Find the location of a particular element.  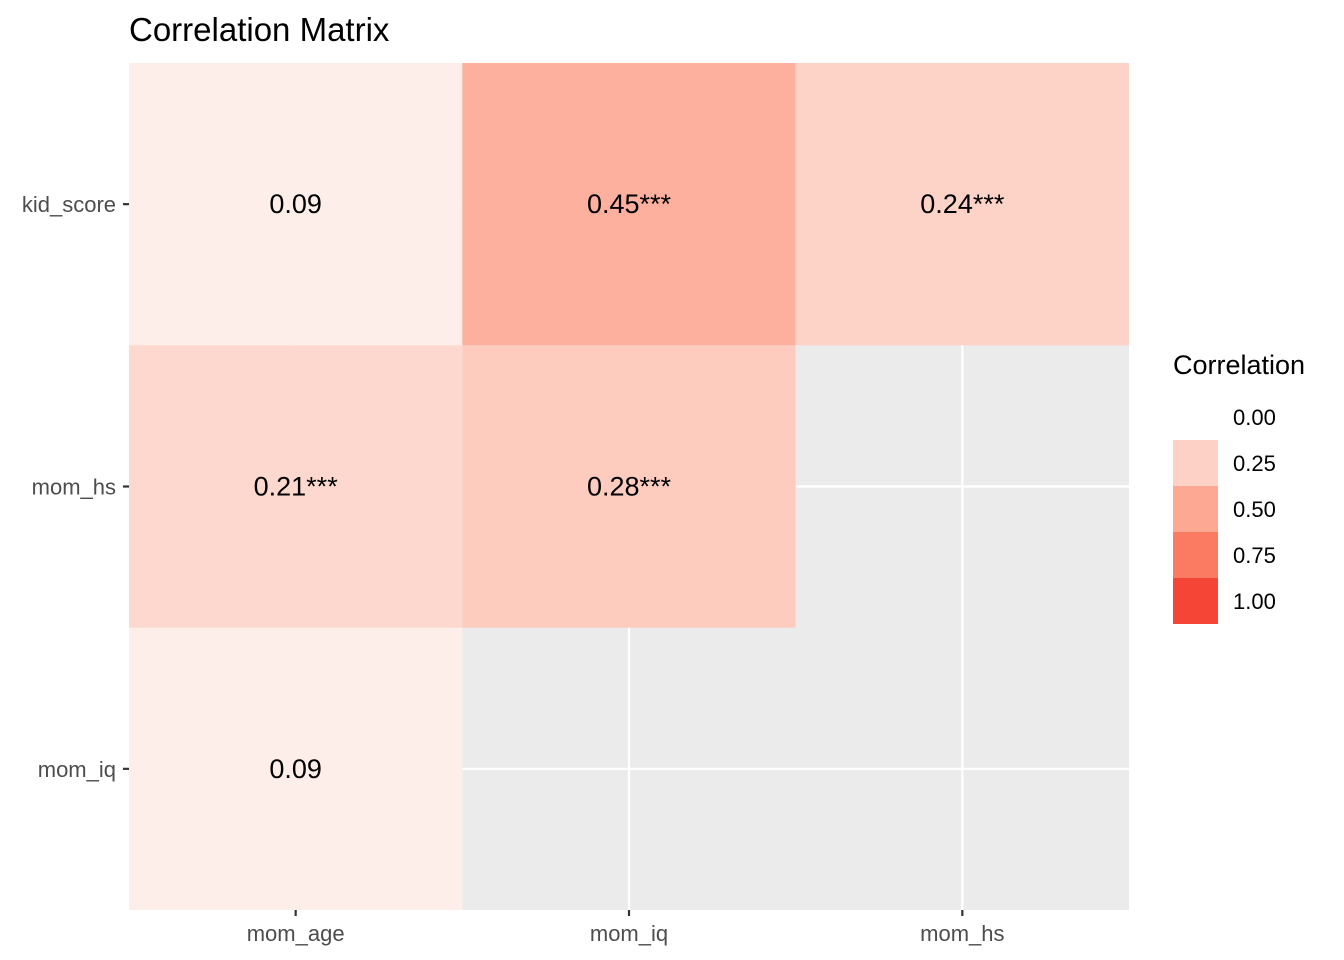

legend-label: 0.25 is located at coordinates (1254, 463).